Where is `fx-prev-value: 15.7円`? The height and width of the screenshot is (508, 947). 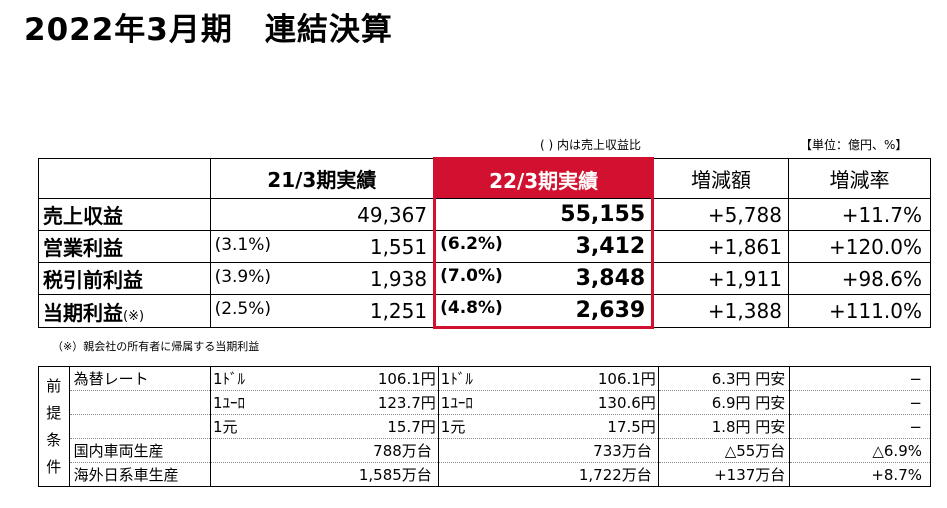 fx-prev-value: 15.7円 is located at coordinates (411, 427).